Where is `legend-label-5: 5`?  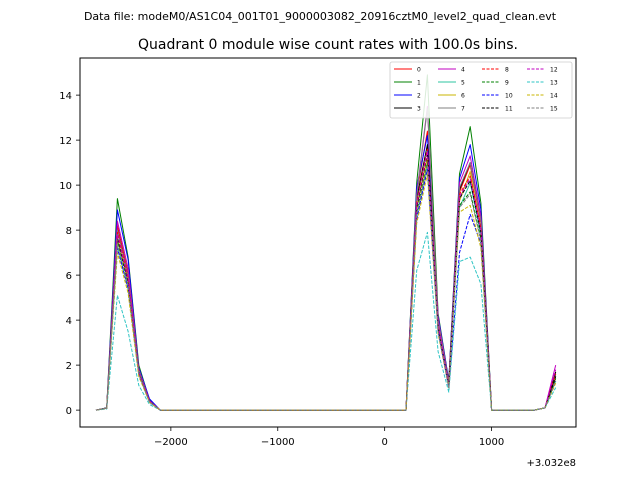 legend-label-5: 5 is located at coordinates (463, 83).